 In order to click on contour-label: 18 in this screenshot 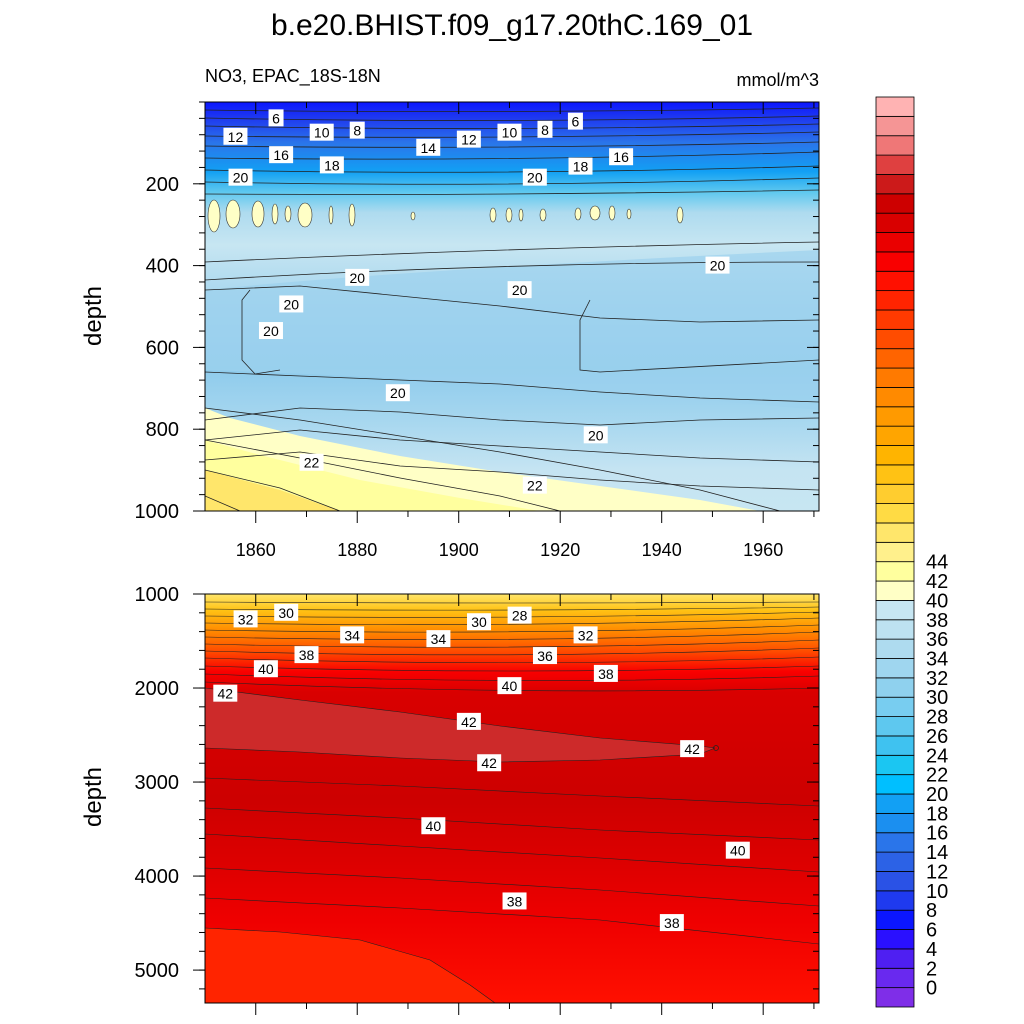, I will do `click(581, 167)`.